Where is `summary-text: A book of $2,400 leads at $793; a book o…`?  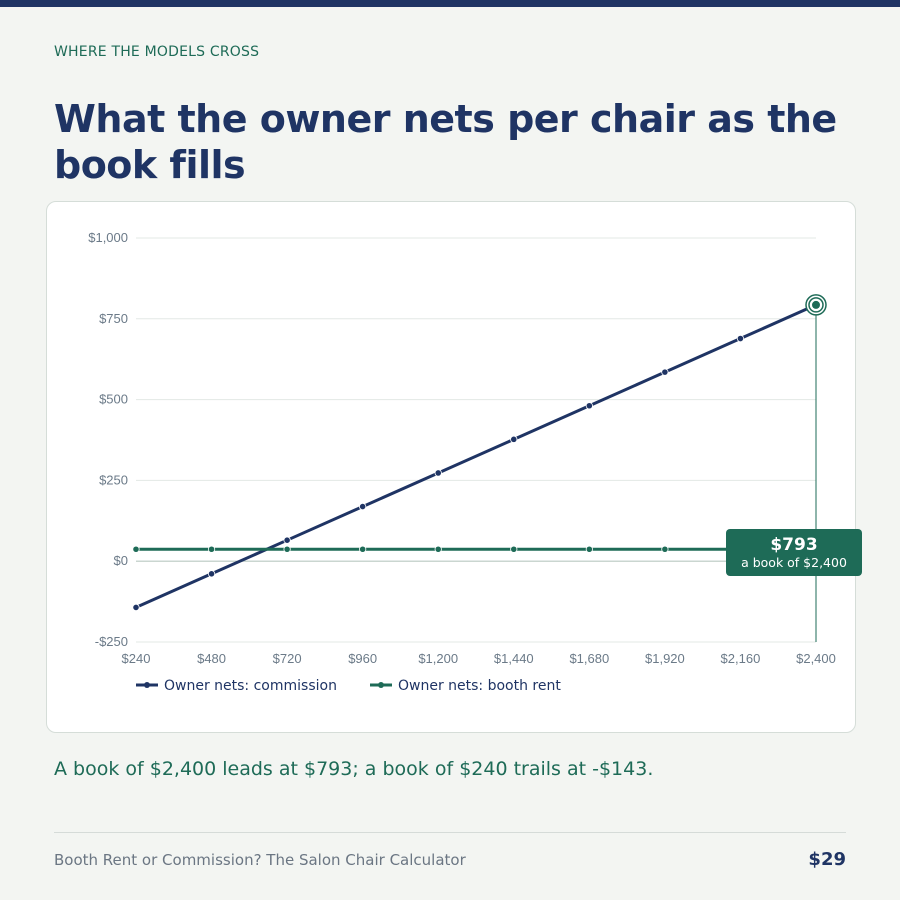
summary-text: A book of $2,400 leads at $793; a book o… is located at coordinates (354, 769).